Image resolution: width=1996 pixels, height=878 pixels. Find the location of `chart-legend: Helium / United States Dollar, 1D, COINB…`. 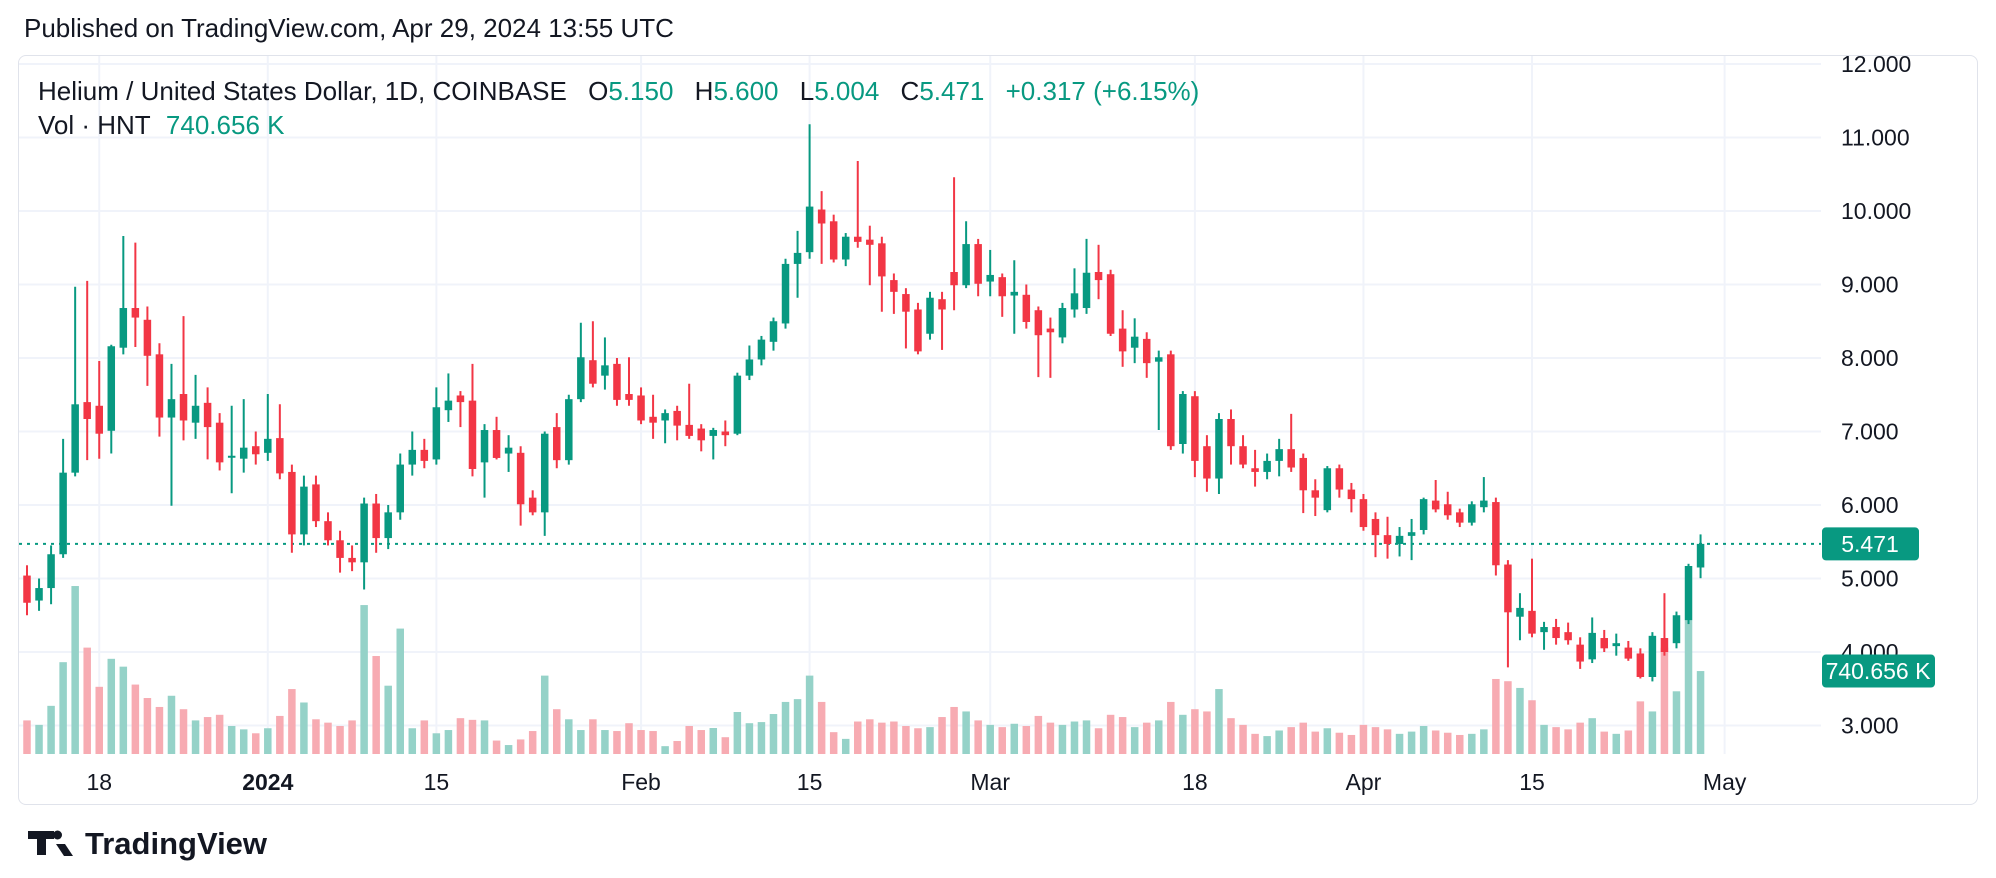

chart-legend: Helium / United States Dollar, 1D, COINB… is located at coordinates (618, 108).